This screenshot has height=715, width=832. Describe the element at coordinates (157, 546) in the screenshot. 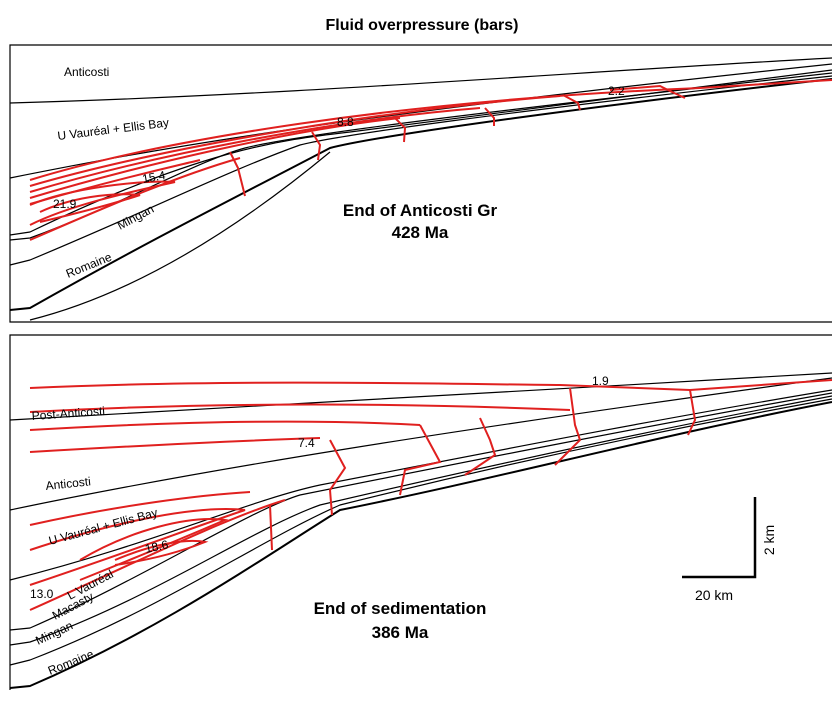

I see `contour-label: 18.6` at that location.